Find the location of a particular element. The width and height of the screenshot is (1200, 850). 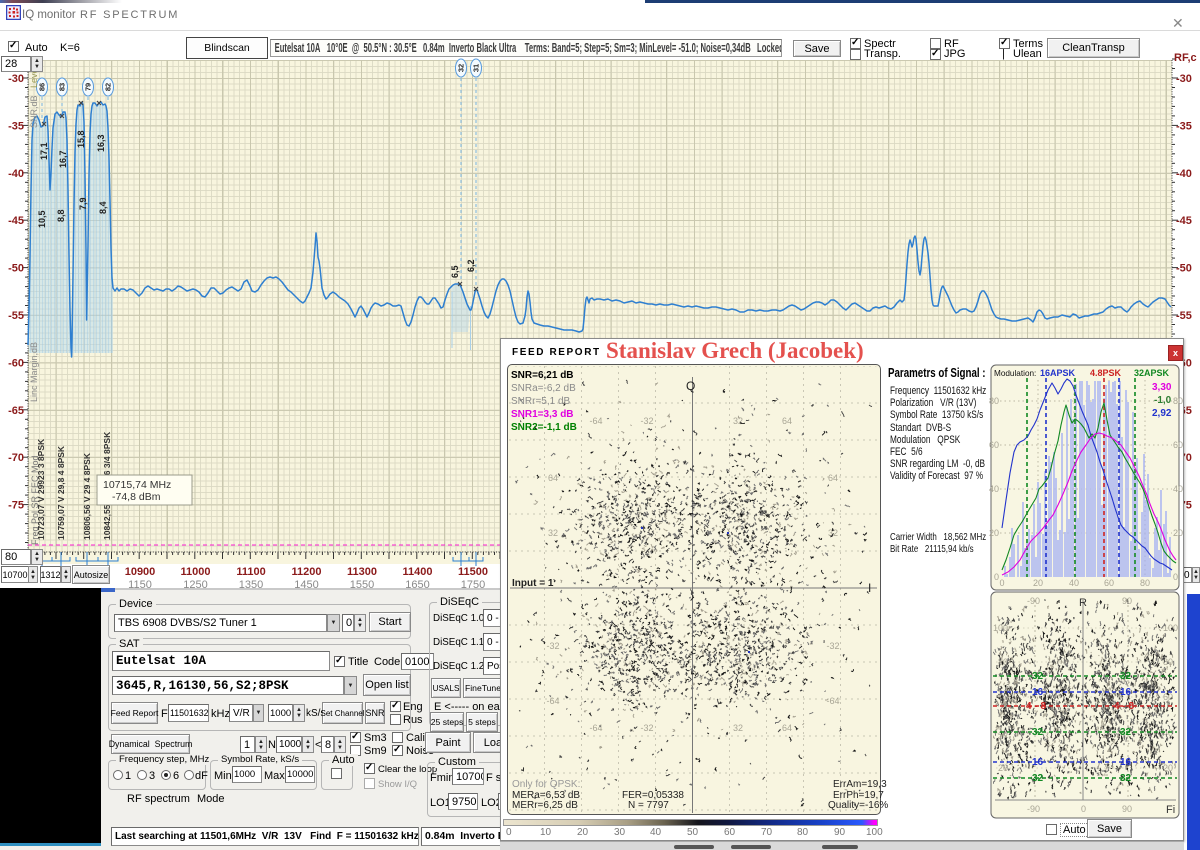

svg-text: 11100 is located at coordinates (250, 572).